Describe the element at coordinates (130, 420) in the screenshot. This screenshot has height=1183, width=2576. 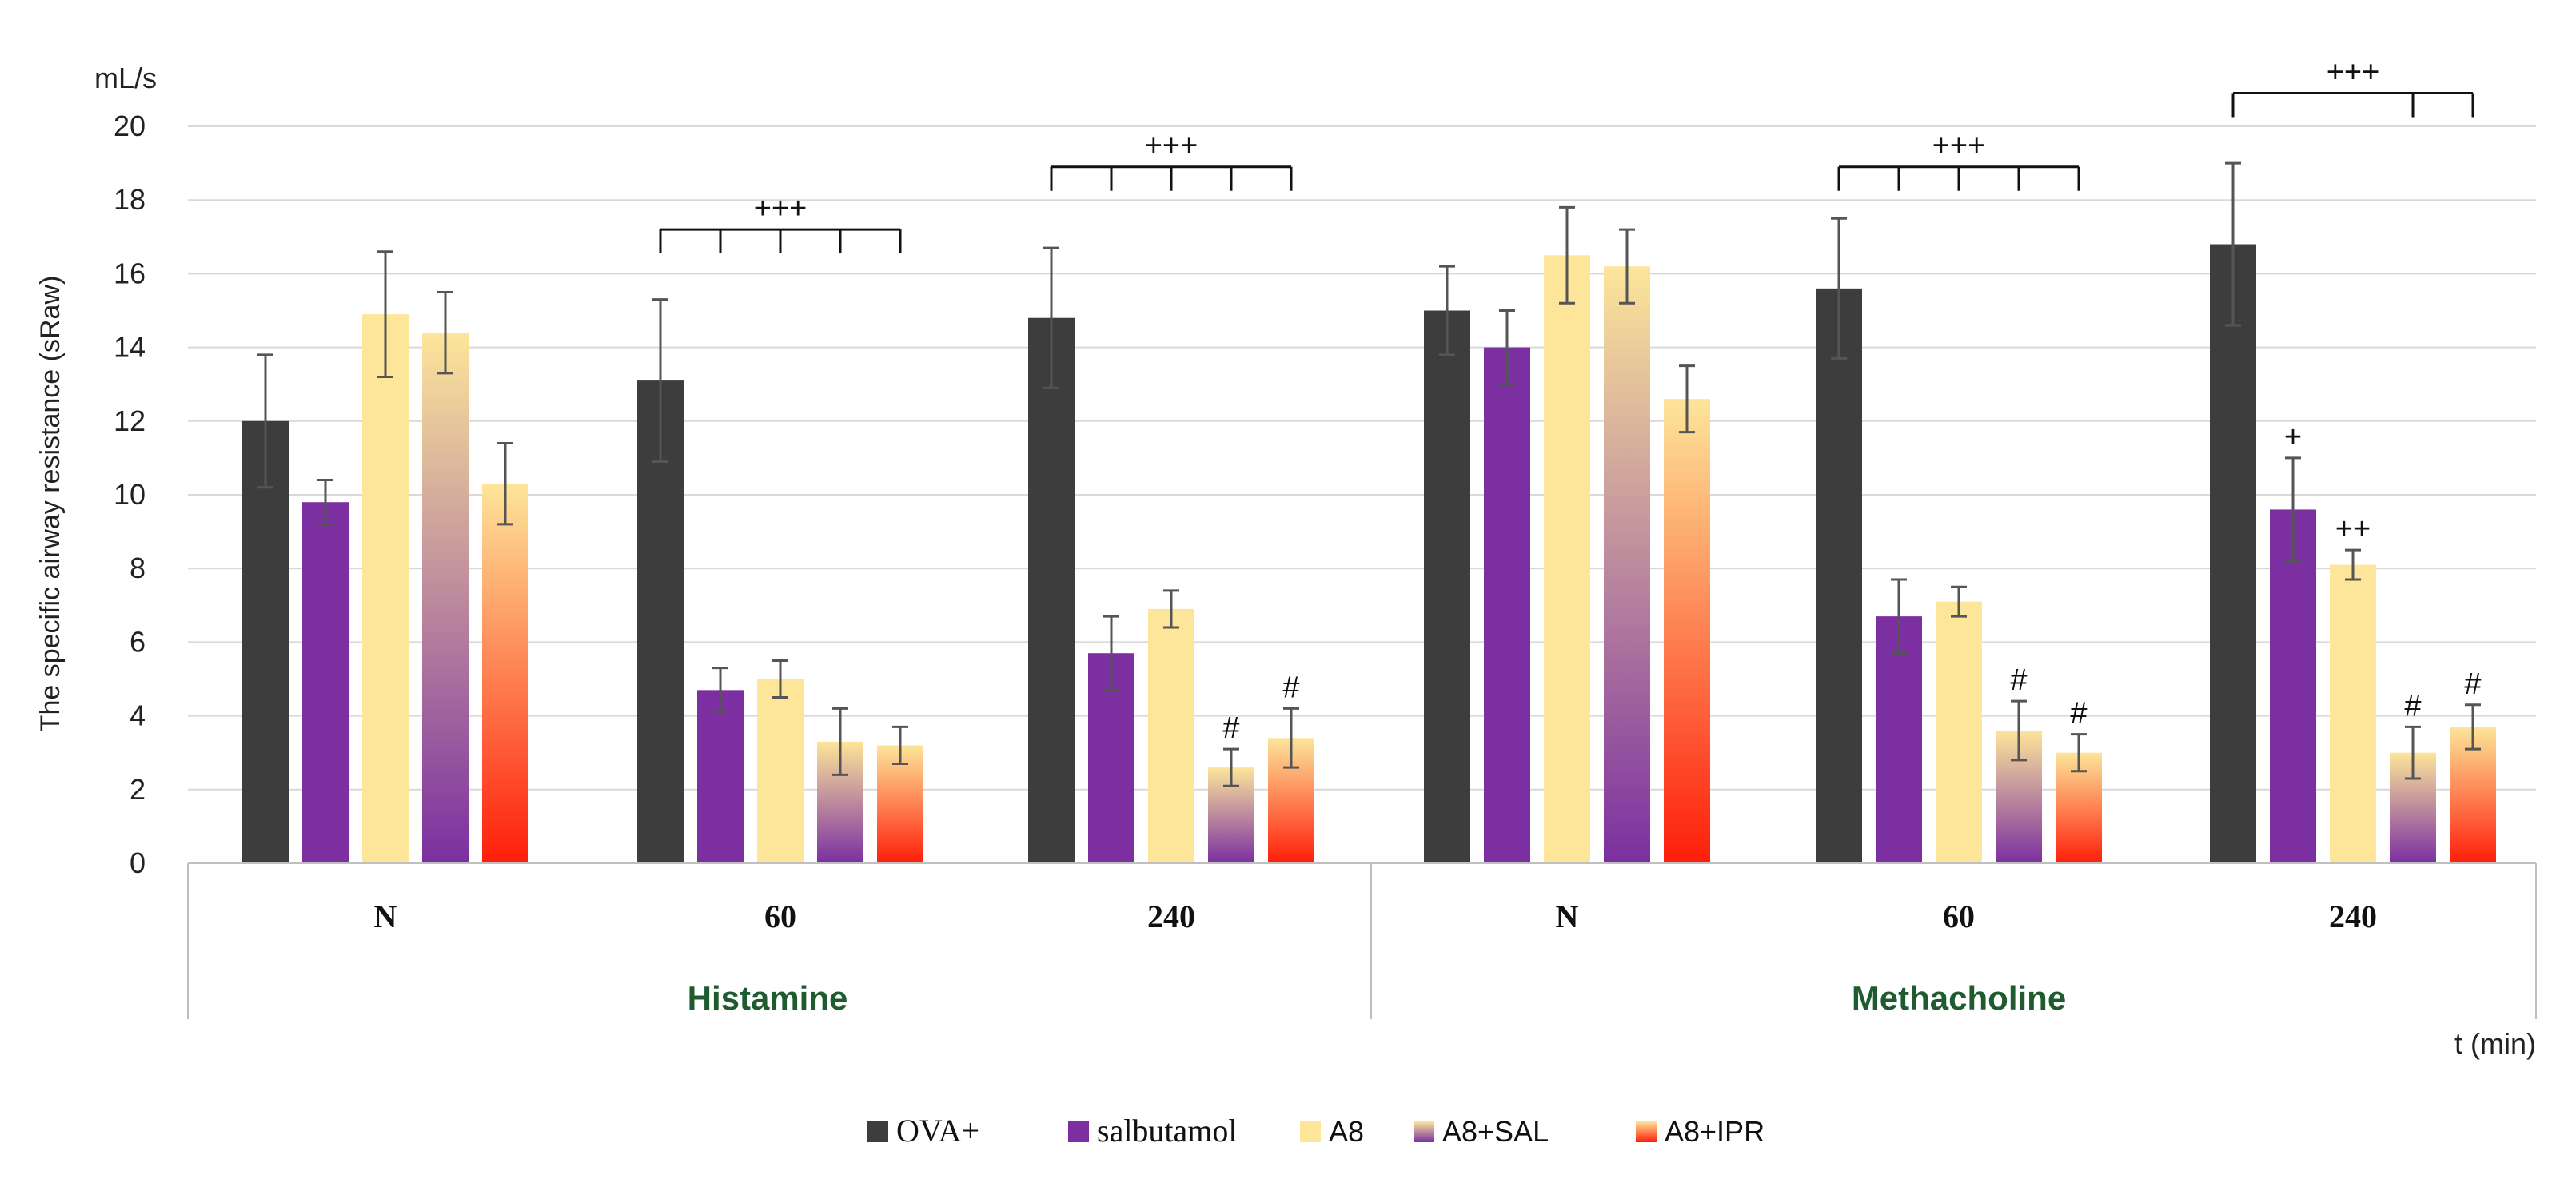
I see `y-tick-label: 12` at that location.